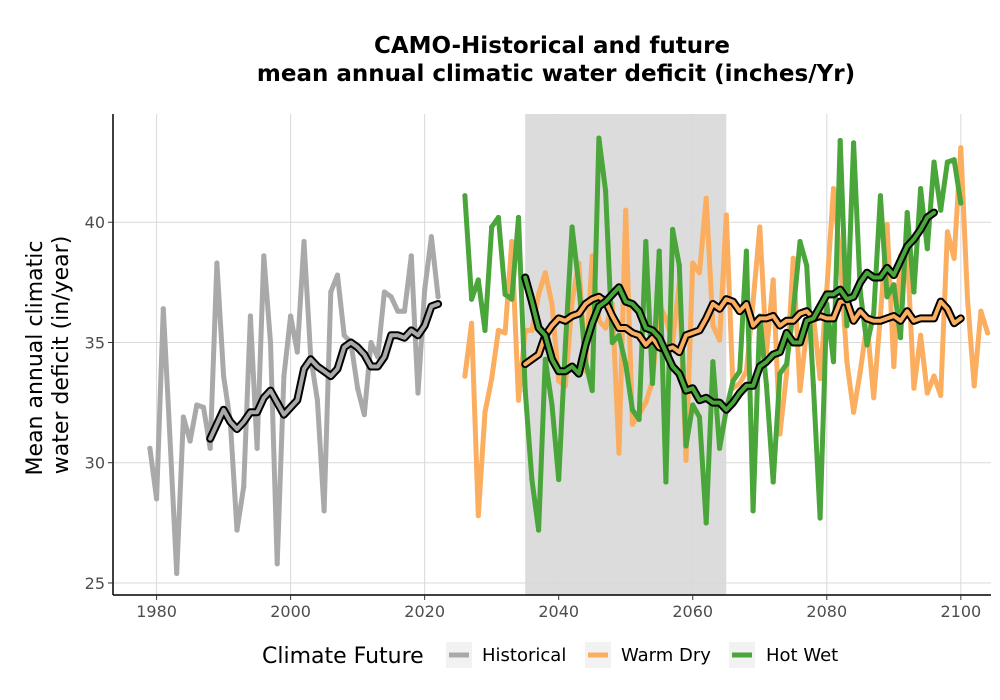 This screenshot has width=1000, height=700. What do you see at coordinates (699, 417) in the screenshot?
I see `point-hot-wet-2061` at bounding box center [699, 417].